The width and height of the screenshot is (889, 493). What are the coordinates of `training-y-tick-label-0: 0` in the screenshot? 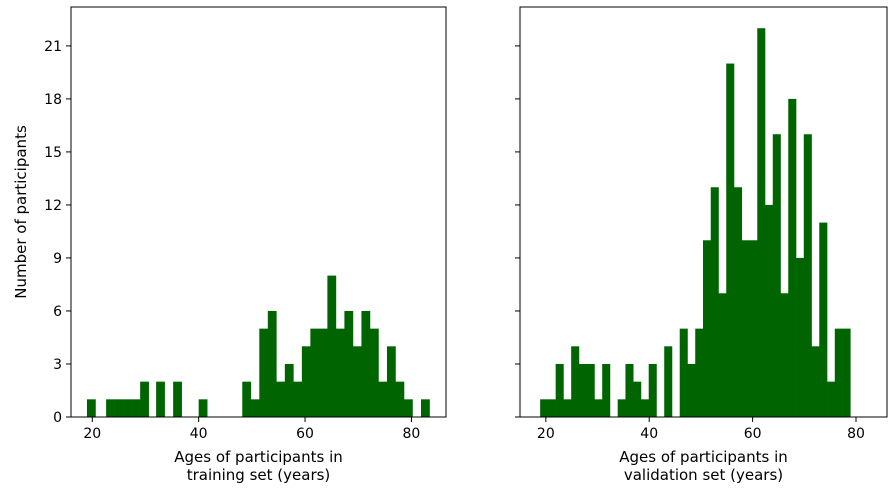 It's located at (57, 418).